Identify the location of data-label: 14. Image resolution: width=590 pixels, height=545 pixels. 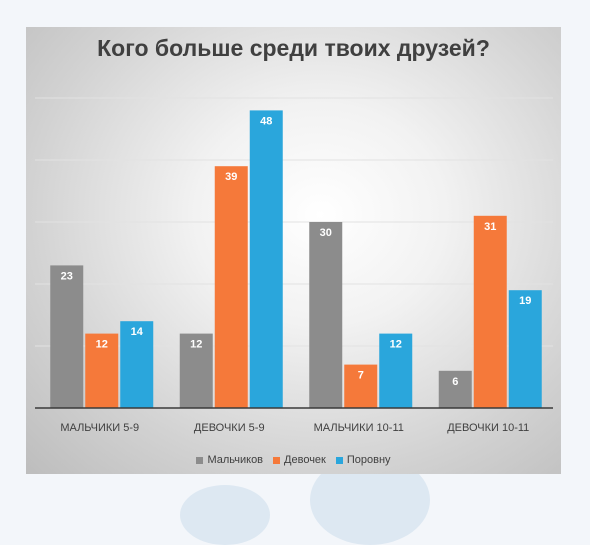
(137, 332).